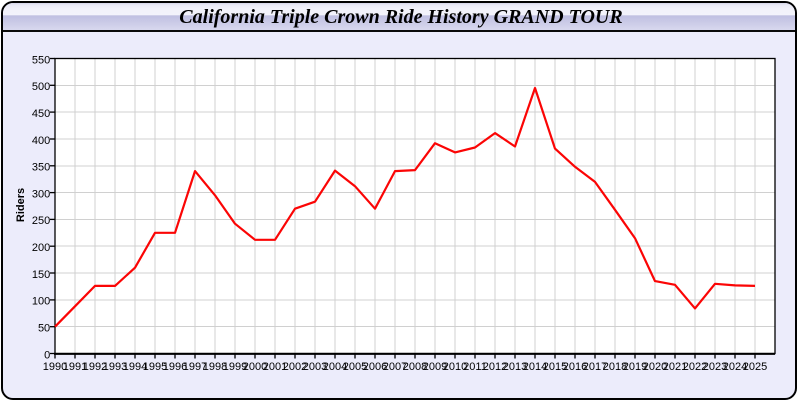 The width and height of the screenshot is (800, 400). Describe the element at coordinates (615, 367) in the screenshot. I see `svg-text: 2018` at that location.